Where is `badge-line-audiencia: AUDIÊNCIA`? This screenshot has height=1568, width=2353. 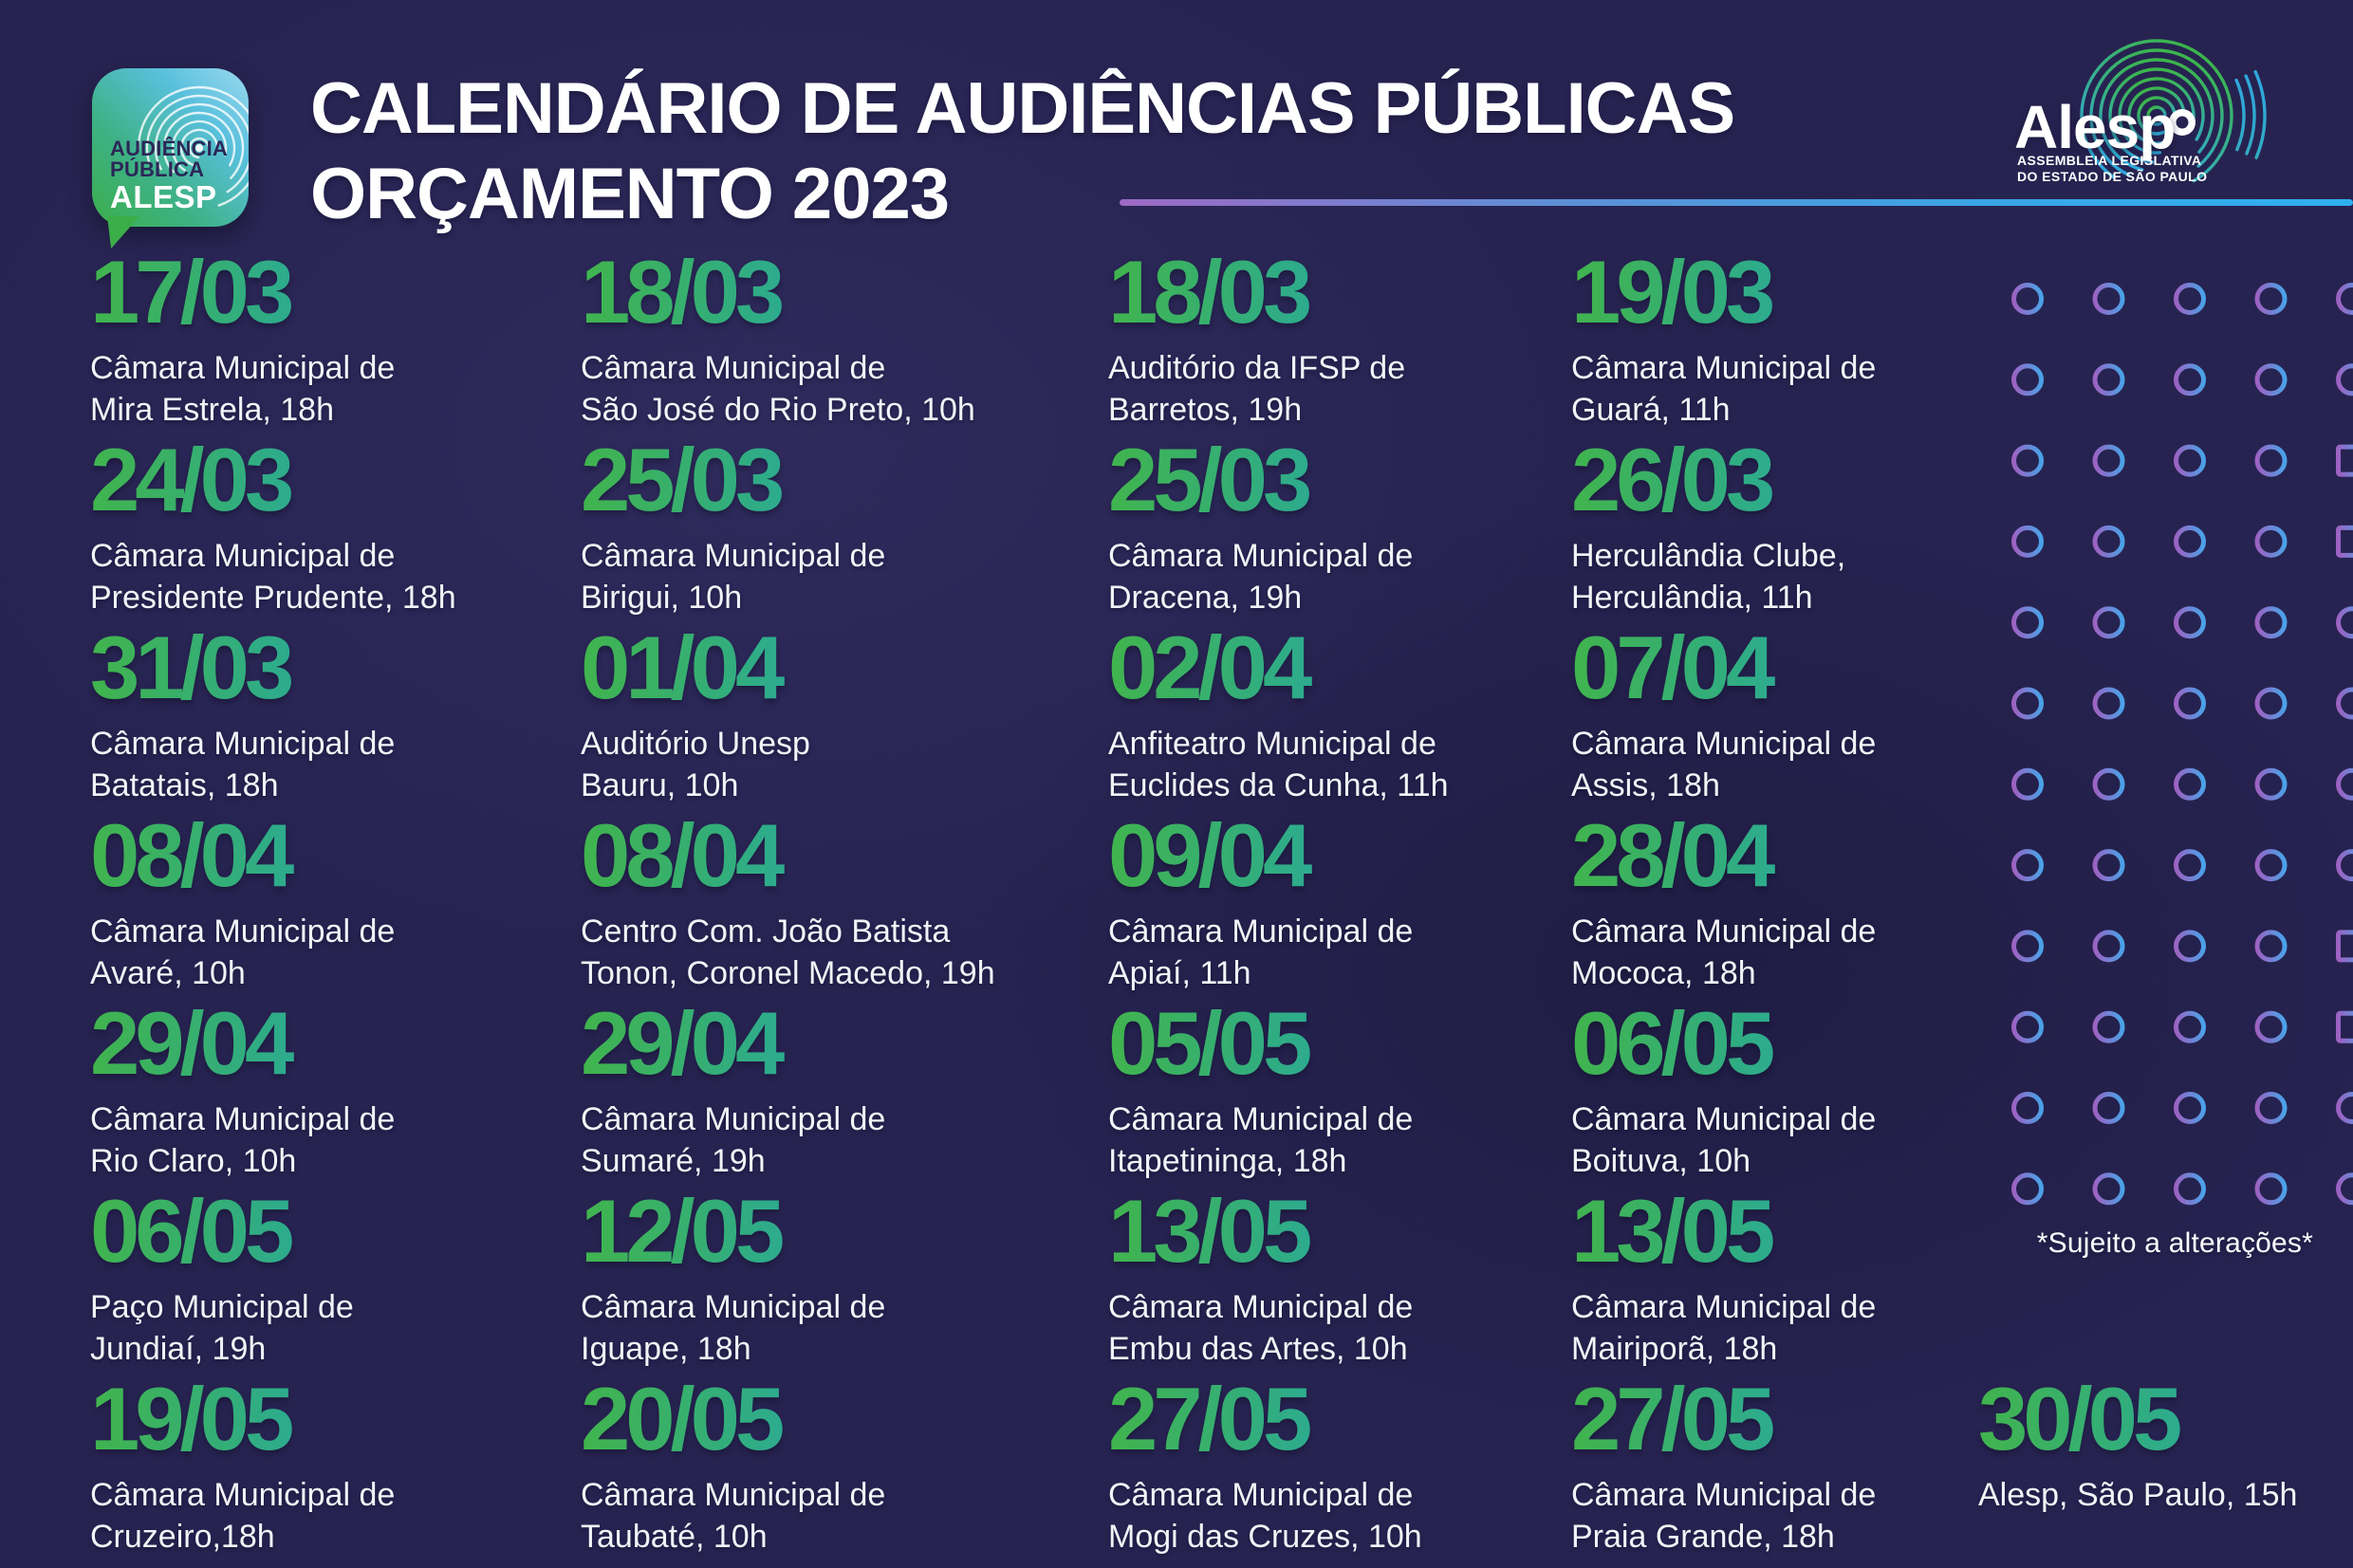
badge-line-audiencia: AUDIÊNCIA is located at coordinates (169, 148).